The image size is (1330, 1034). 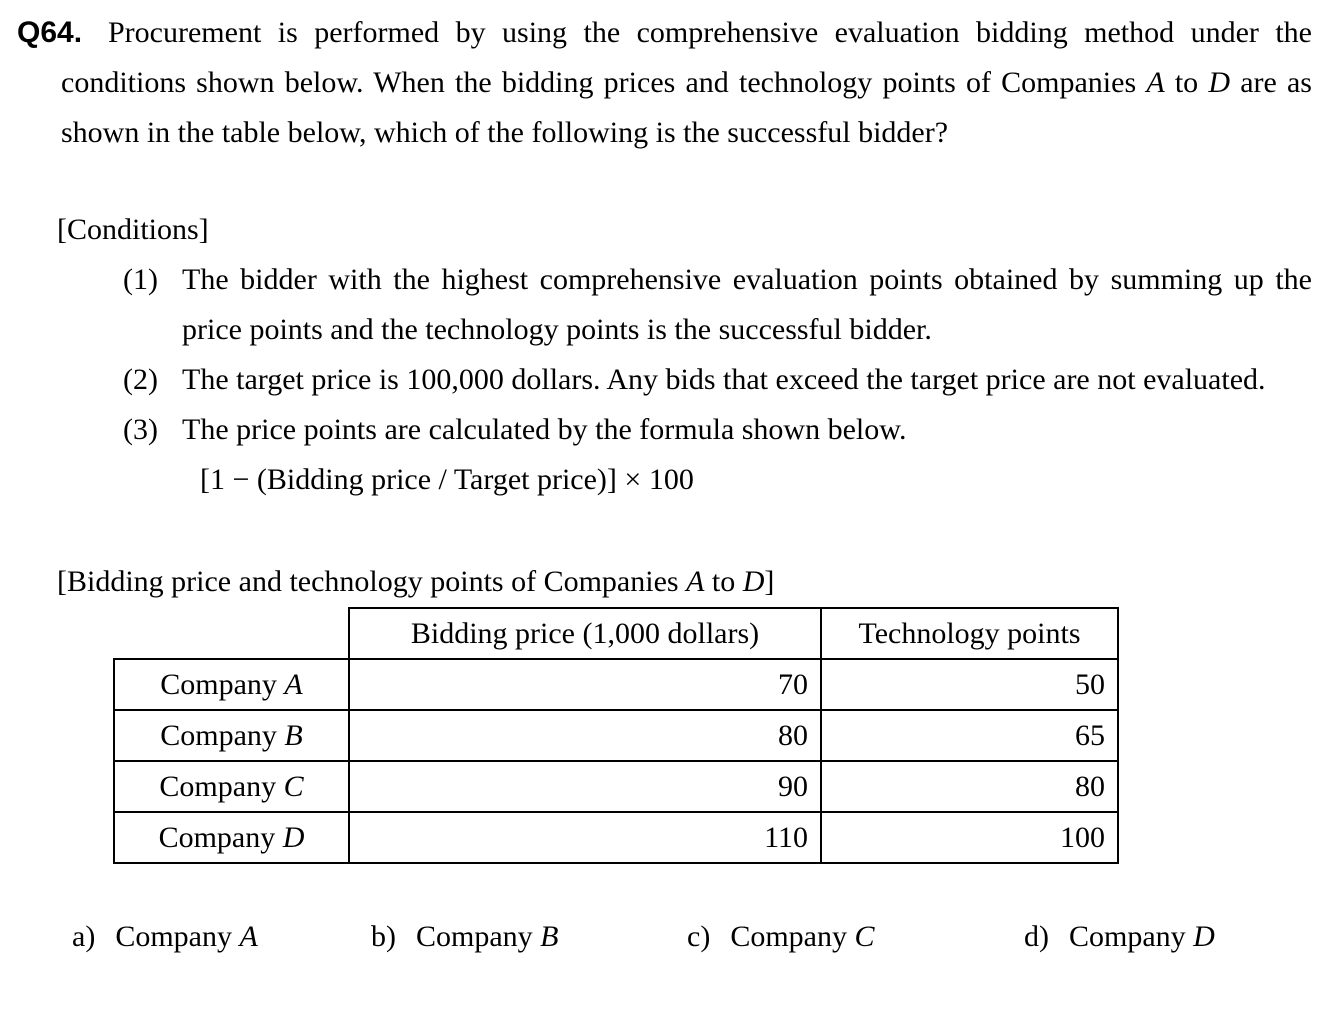 What do you see at coordinates (84, 936) in the screenshot?
I see `option-a-label: a)` at bounding box center [84, 936].